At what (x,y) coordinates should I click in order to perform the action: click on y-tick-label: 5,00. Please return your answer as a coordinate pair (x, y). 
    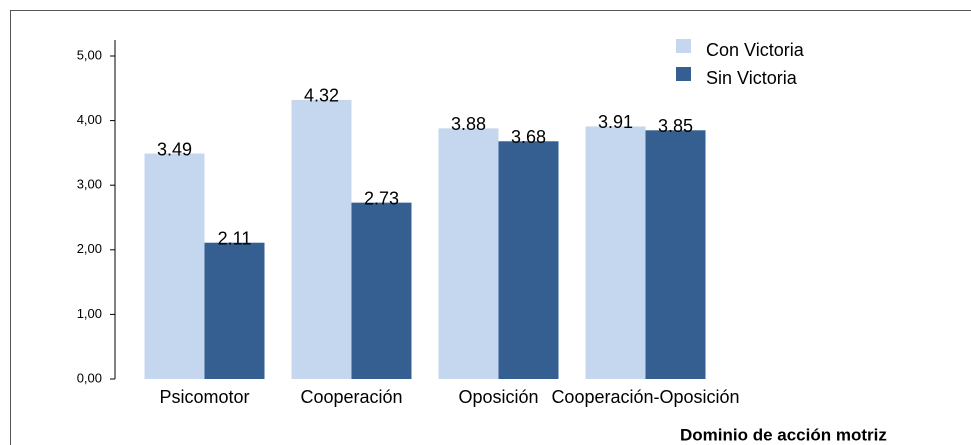
    Looking at the image, I should click on (89, 54).